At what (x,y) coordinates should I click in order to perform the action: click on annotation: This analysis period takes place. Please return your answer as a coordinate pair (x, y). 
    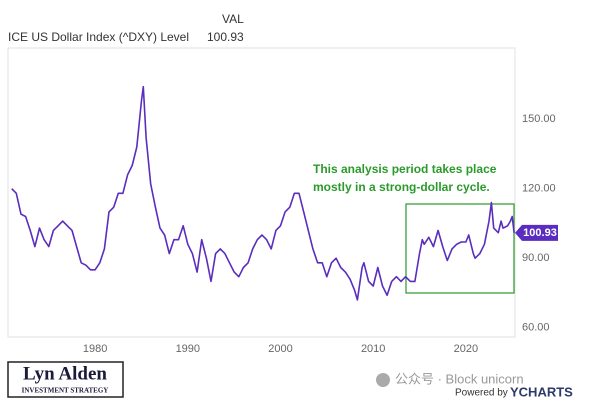
    Looking at the image, I should click on (405, 169).